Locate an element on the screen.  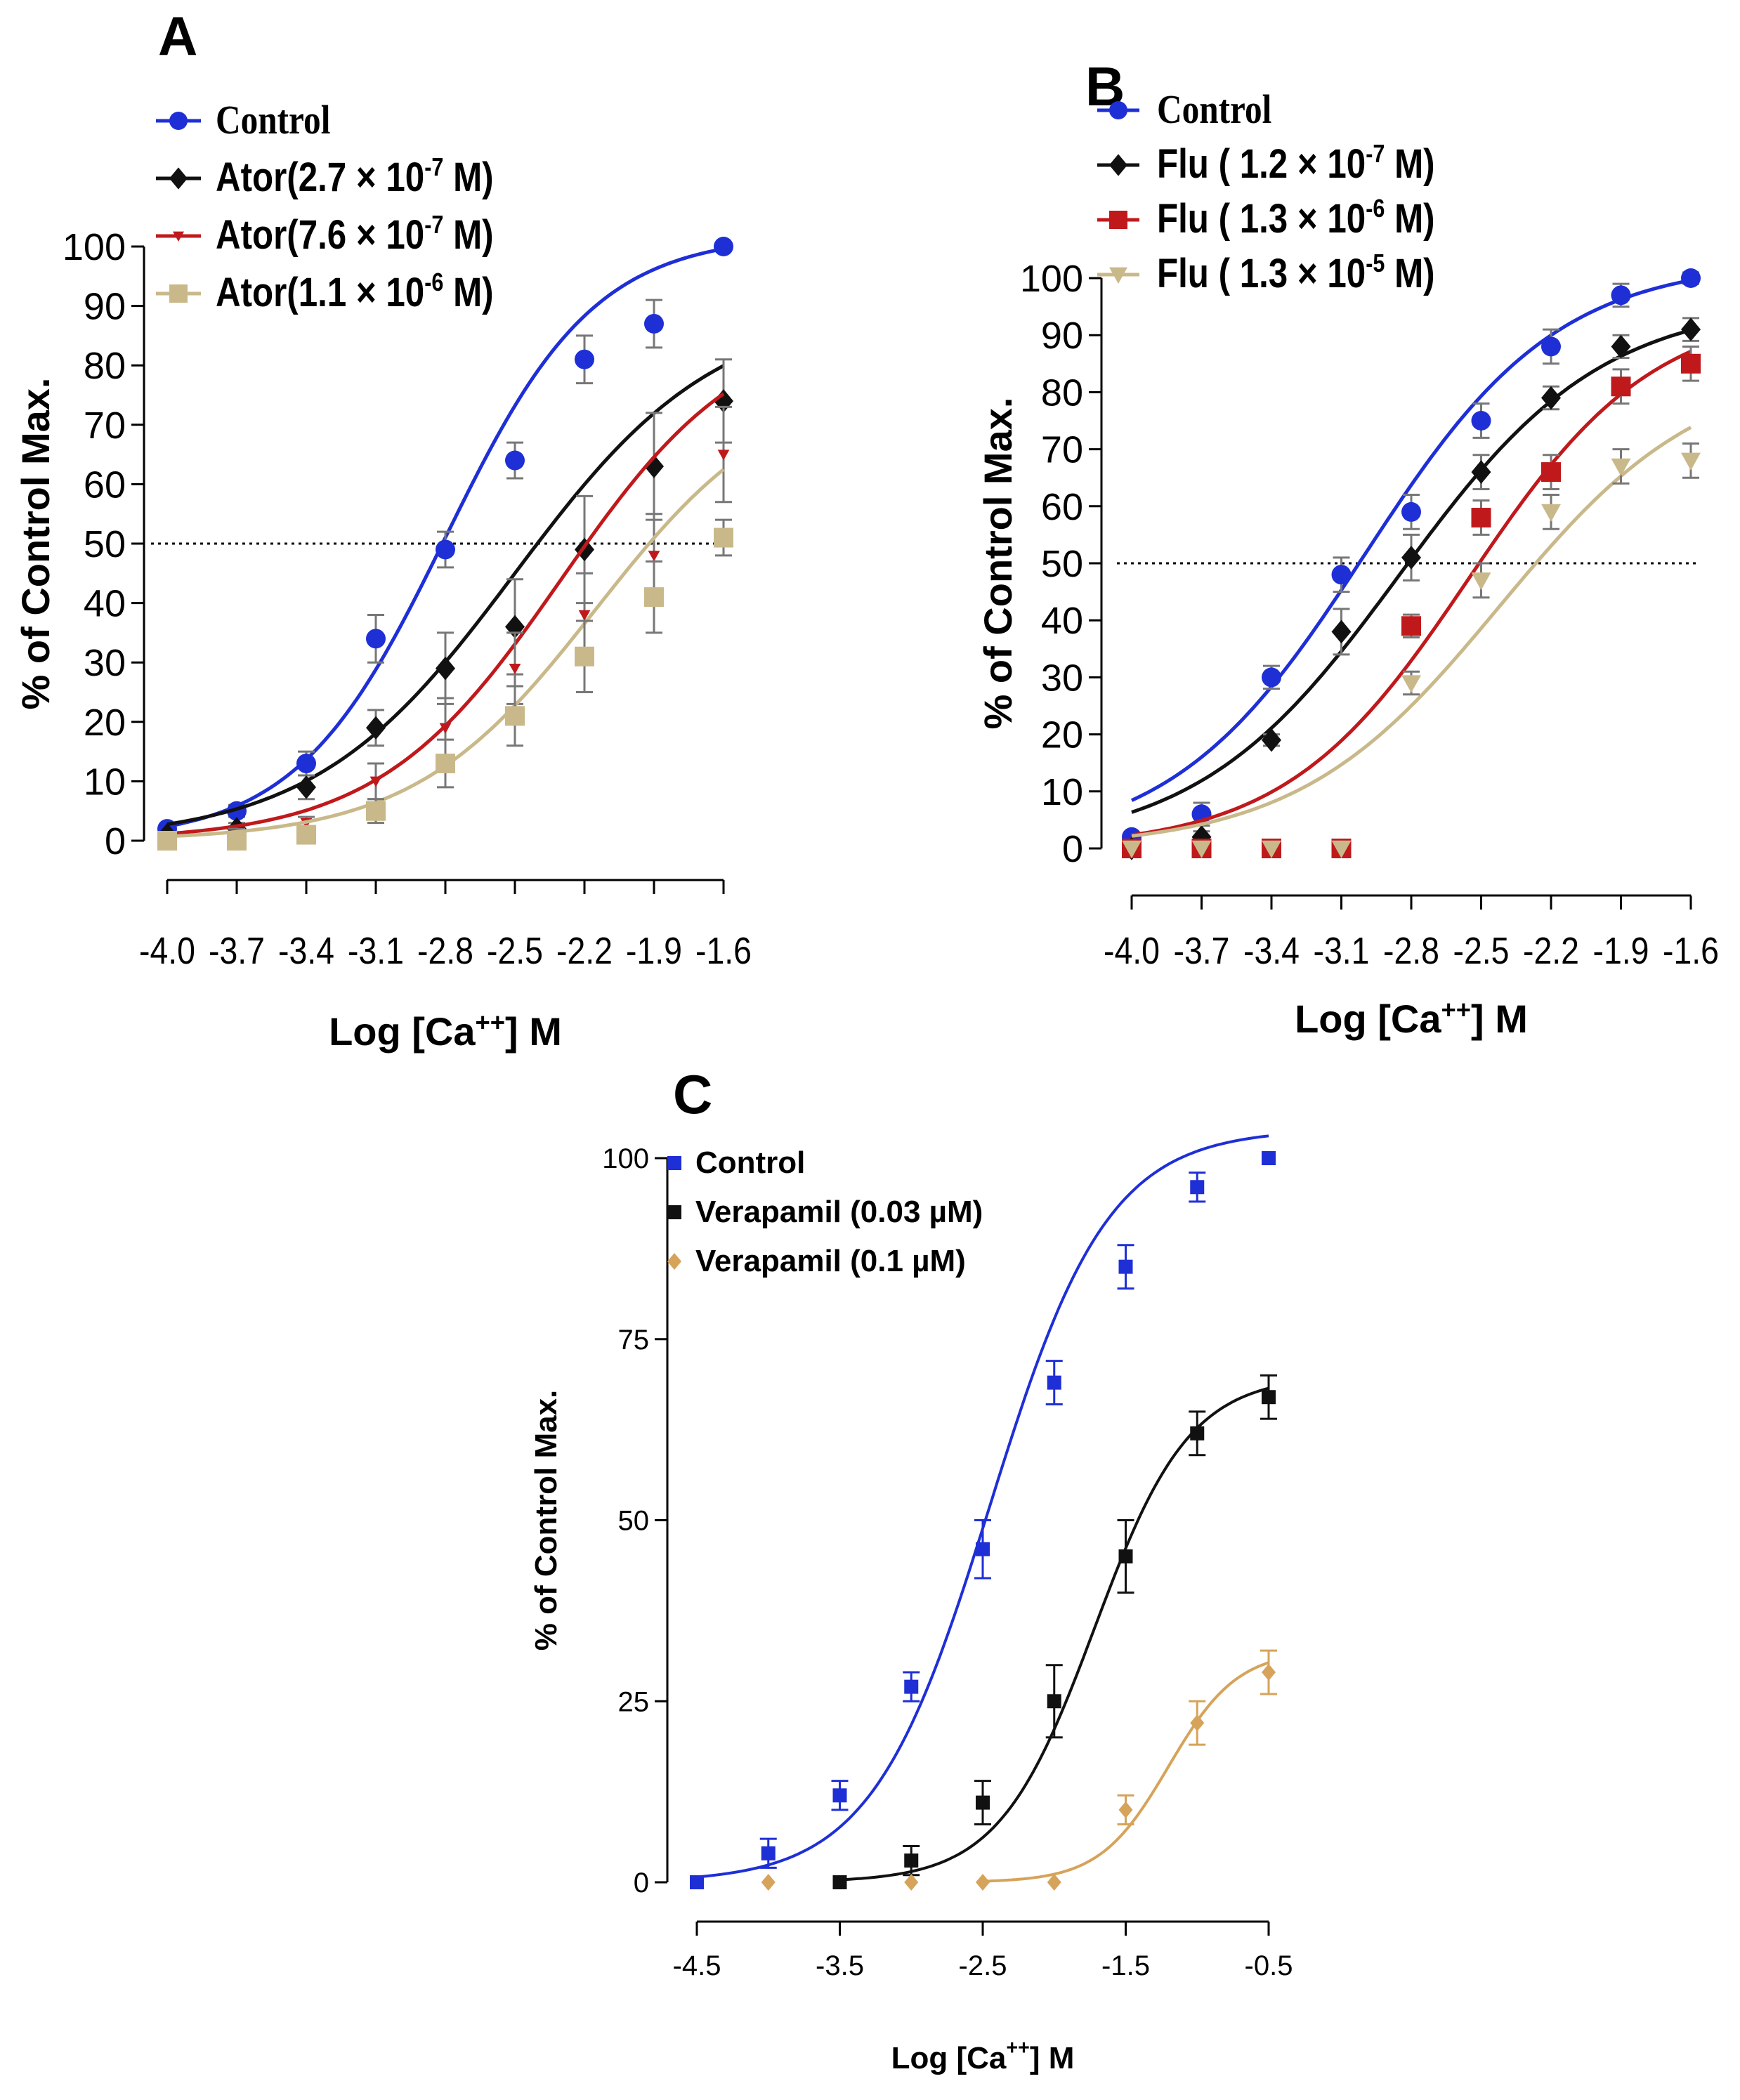
y-tick-label: 60 is located at coordinates (105, 485).